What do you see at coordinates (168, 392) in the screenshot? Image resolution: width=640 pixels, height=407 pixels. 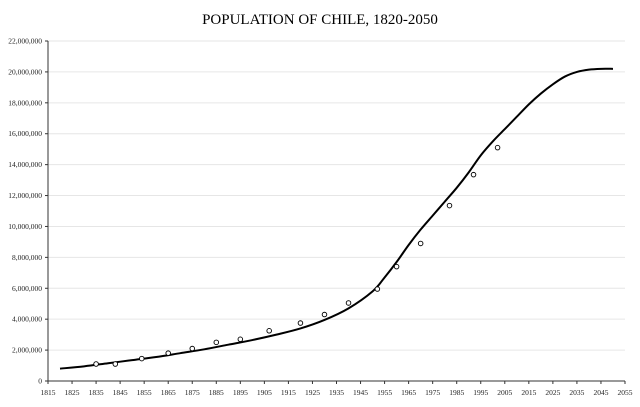 I see `x-tick-label: 1865` at bounding box center [168, 392].